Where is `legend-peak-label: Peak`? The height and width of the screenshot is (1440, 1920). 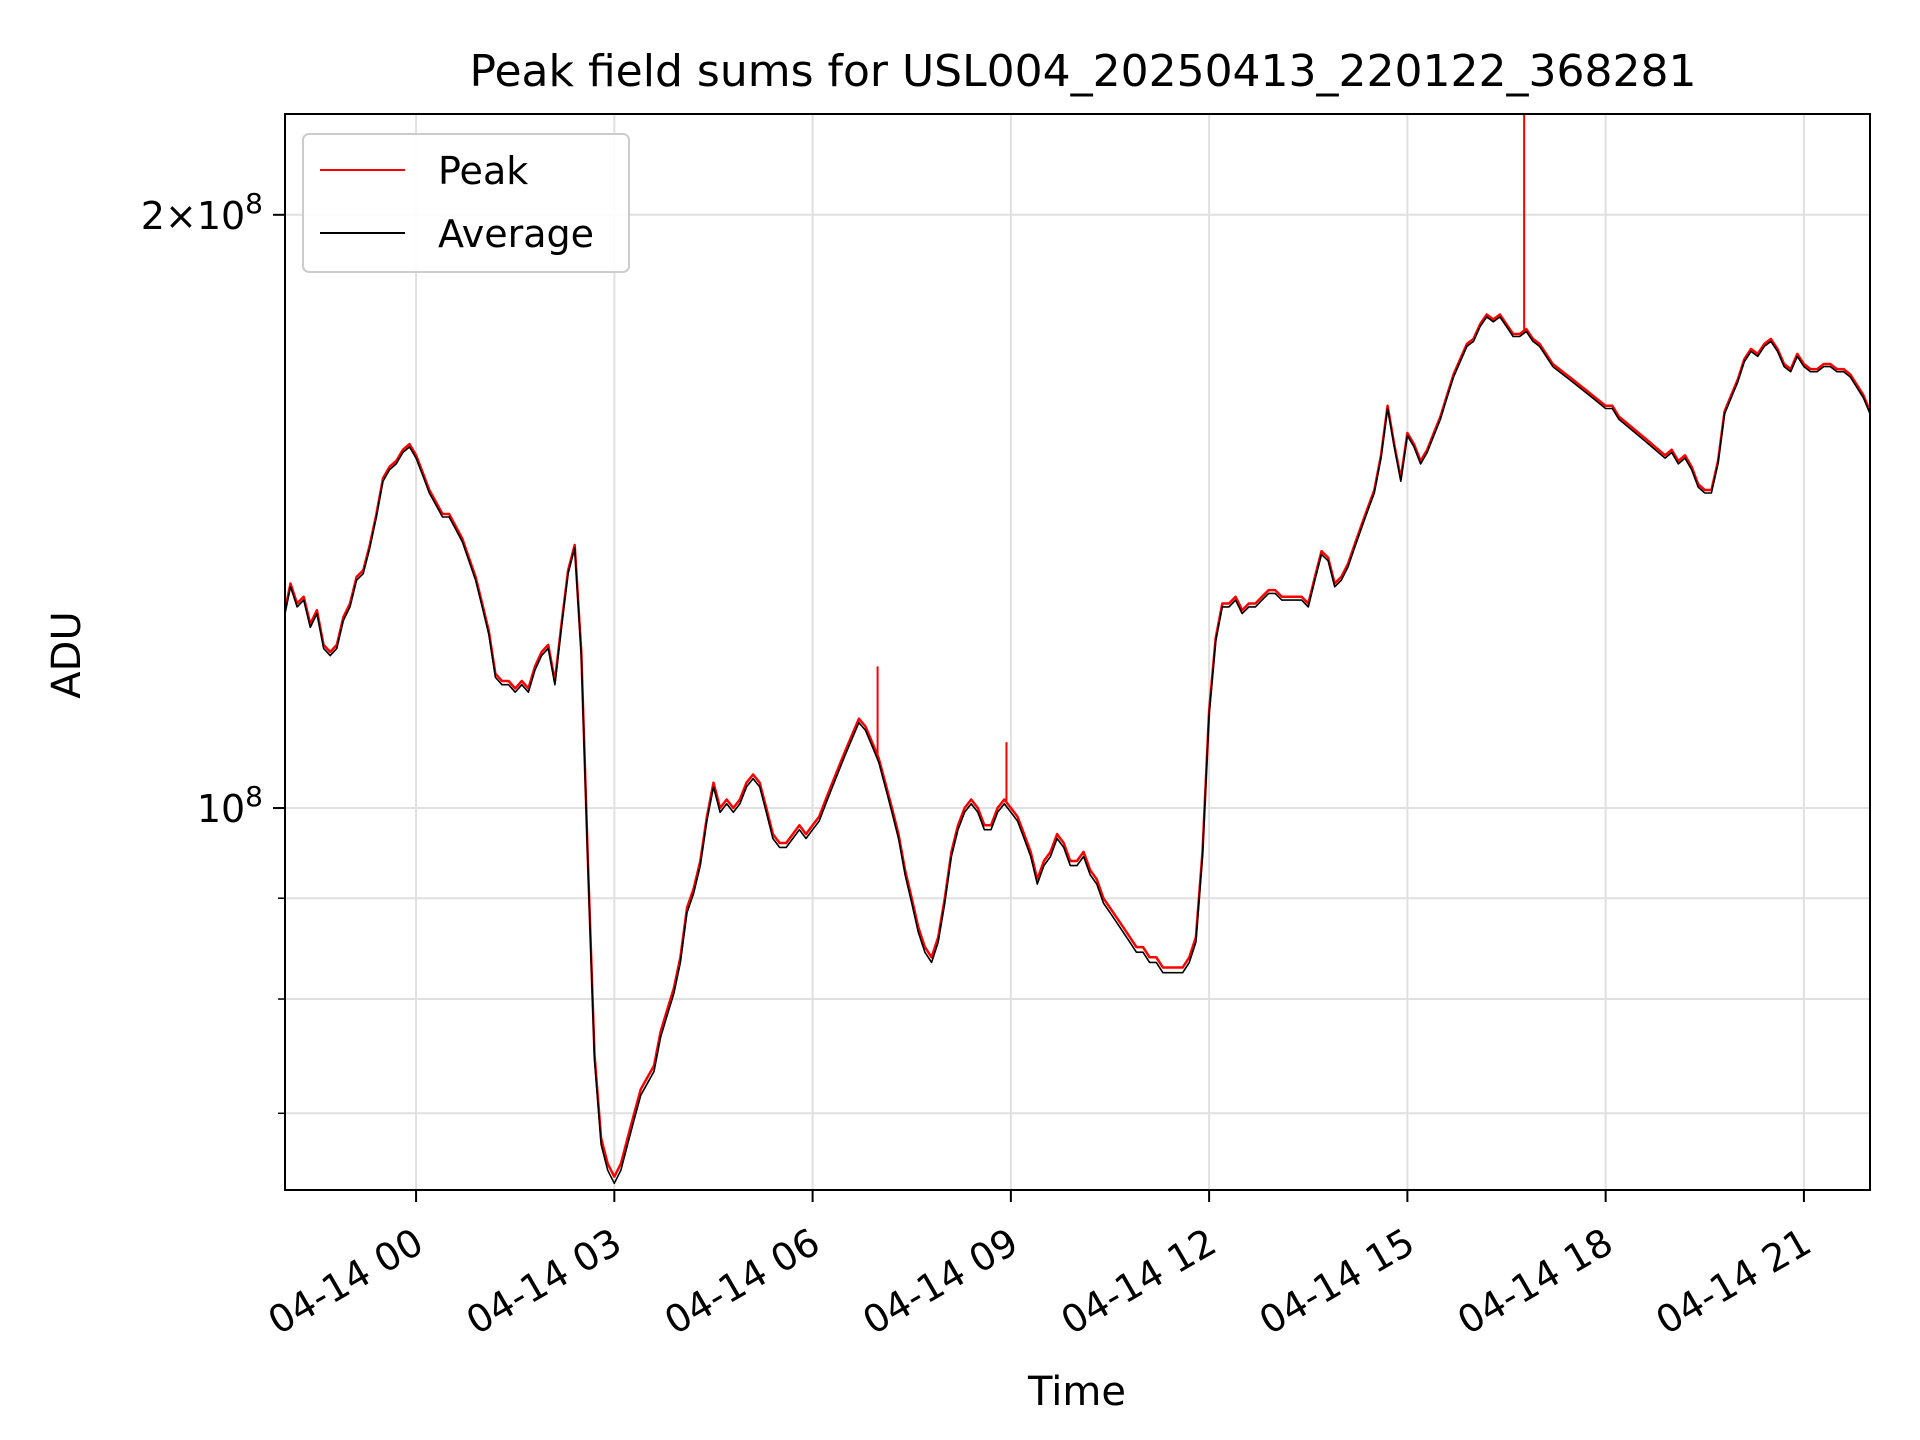
legend-peak-label: Peak is located at coordinates (483, 171).